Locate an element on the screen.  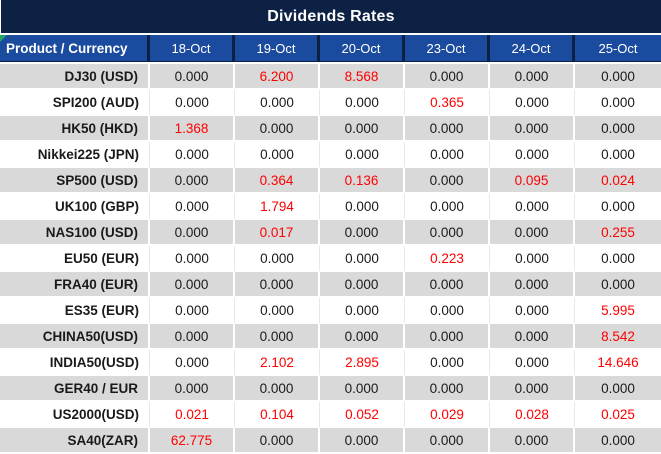
value-cell: 0.364 is located at coordinates (277, 181).